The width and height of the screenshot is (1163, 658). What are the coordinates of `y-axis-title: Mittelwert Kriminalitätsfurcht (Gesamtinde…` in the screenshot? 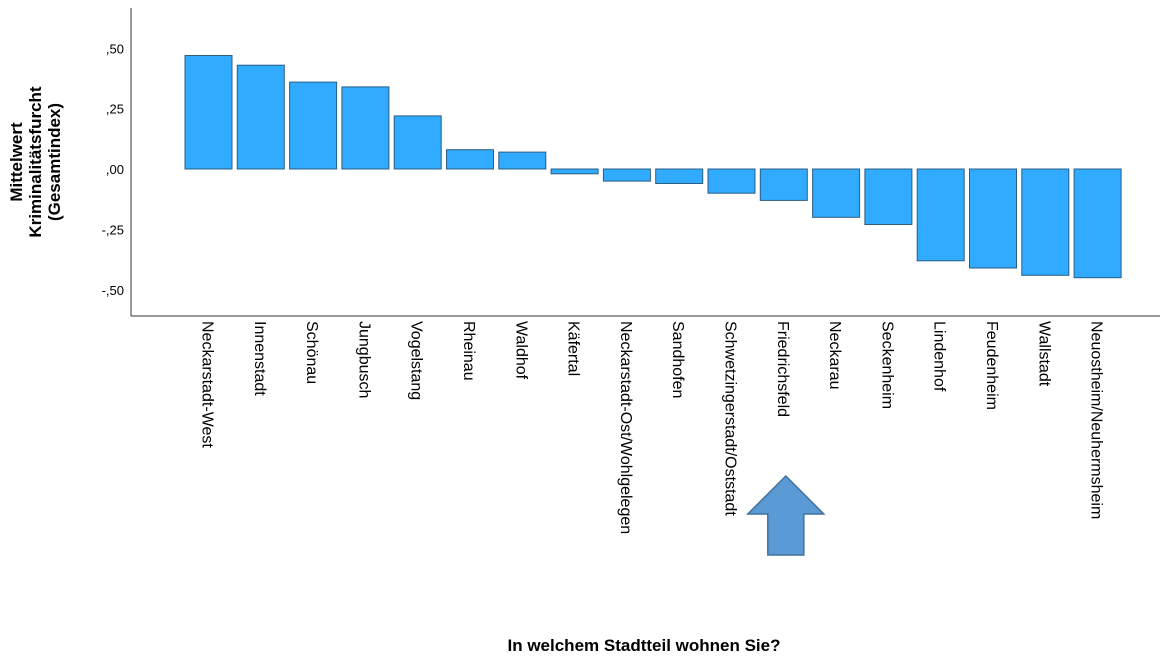 It's located at (35, 161).